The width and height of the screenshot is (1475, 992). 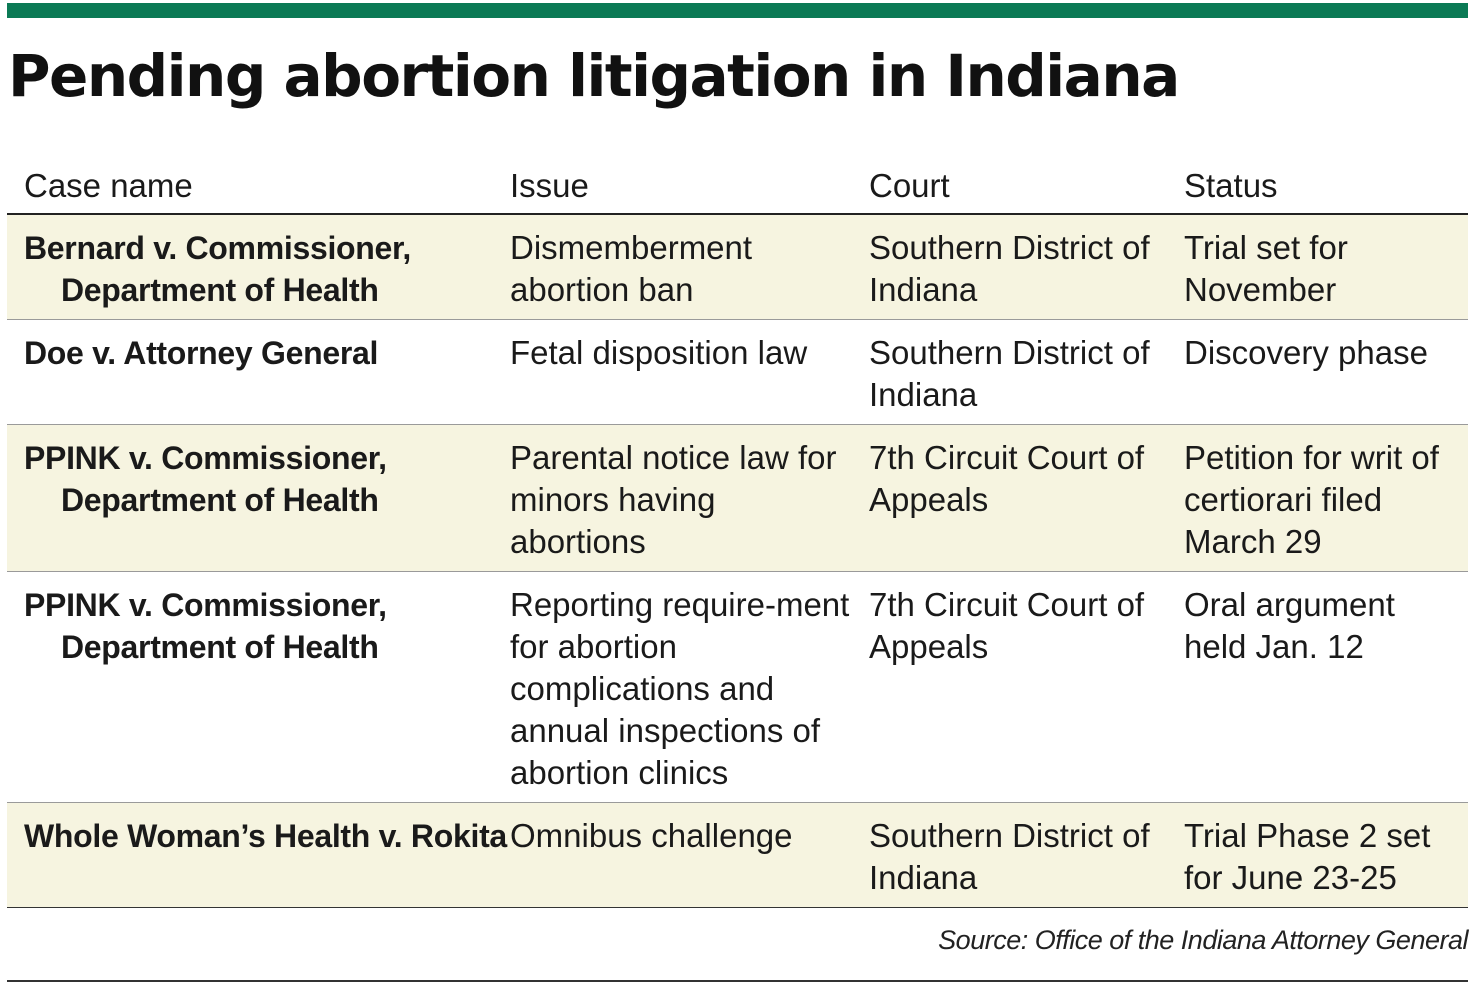 What do you see at coordinates (594, 76) in the screenshot?
I see `page-title: Pending abortion litigation in Indiana` at bounding box center [594, 76].